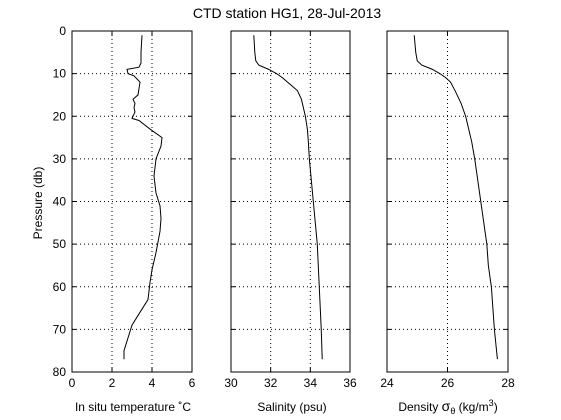  Describe the element at coordinates (133, 407) in the screenshot. I see `temperature-axis-label: In situ temperature ˚C` at that location.